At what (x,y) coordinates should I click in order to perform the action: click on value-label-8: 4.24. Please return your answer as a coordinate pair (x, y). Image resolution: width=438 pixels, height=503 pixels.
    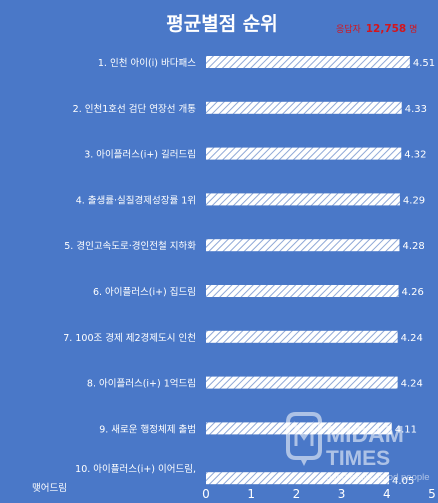
    Looking at the image, I should click on (412, 384).